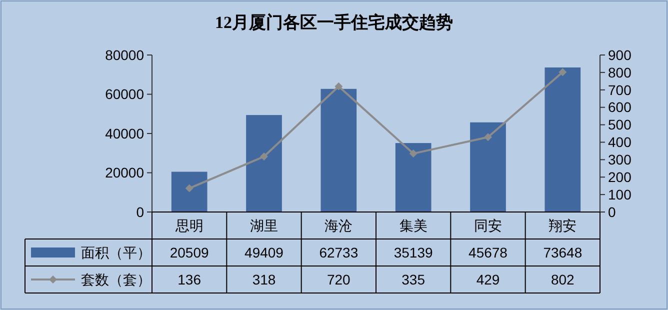 This screenshot has height=310, width=668. I want to click on y-tick-label: 40000, so click(124, 133).